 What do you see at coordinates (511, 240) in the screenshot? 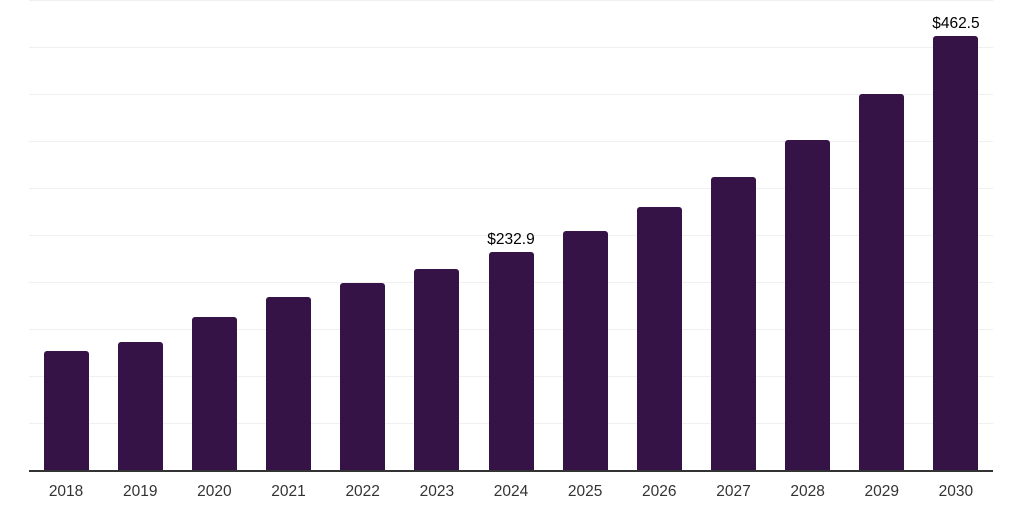
I see `data-label-2024: $232.9` at bounding box center [511, 240].